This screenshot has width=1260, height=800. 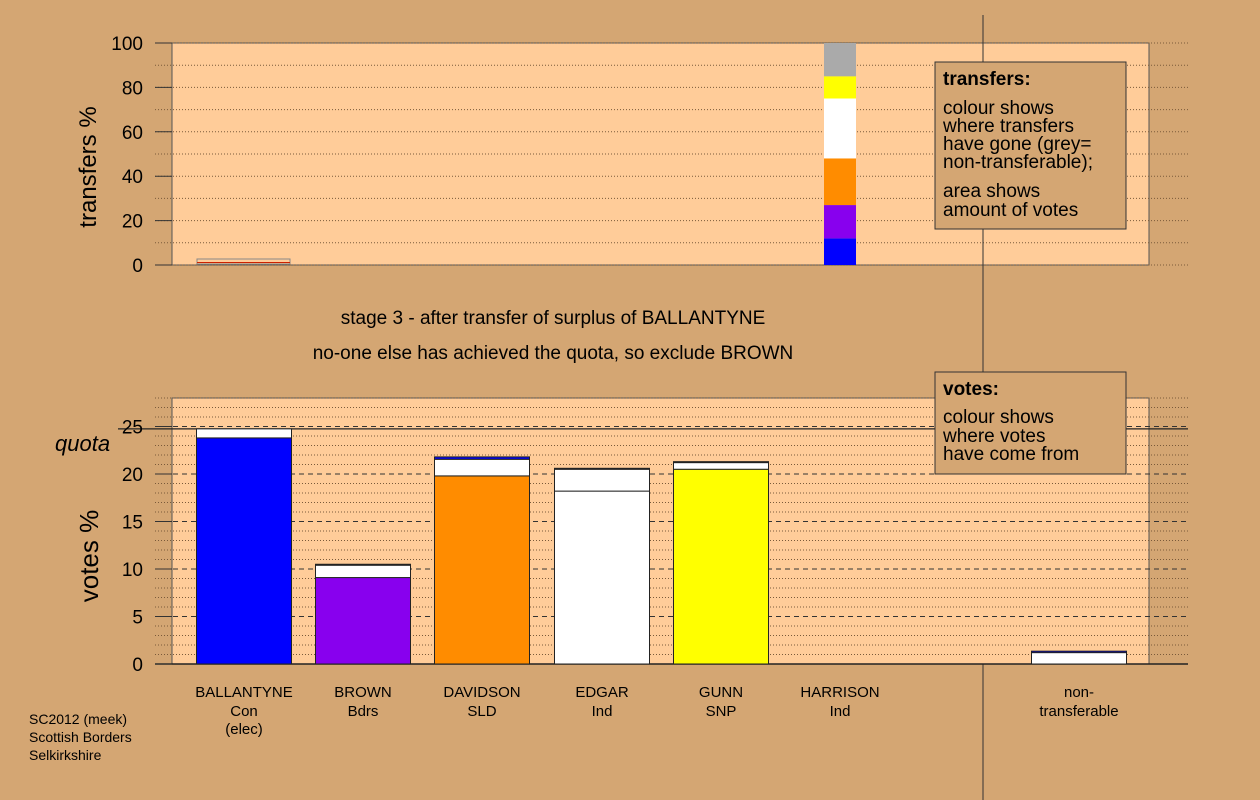 I want to click on transfers-residual-bar, so click(x=243, y=261).